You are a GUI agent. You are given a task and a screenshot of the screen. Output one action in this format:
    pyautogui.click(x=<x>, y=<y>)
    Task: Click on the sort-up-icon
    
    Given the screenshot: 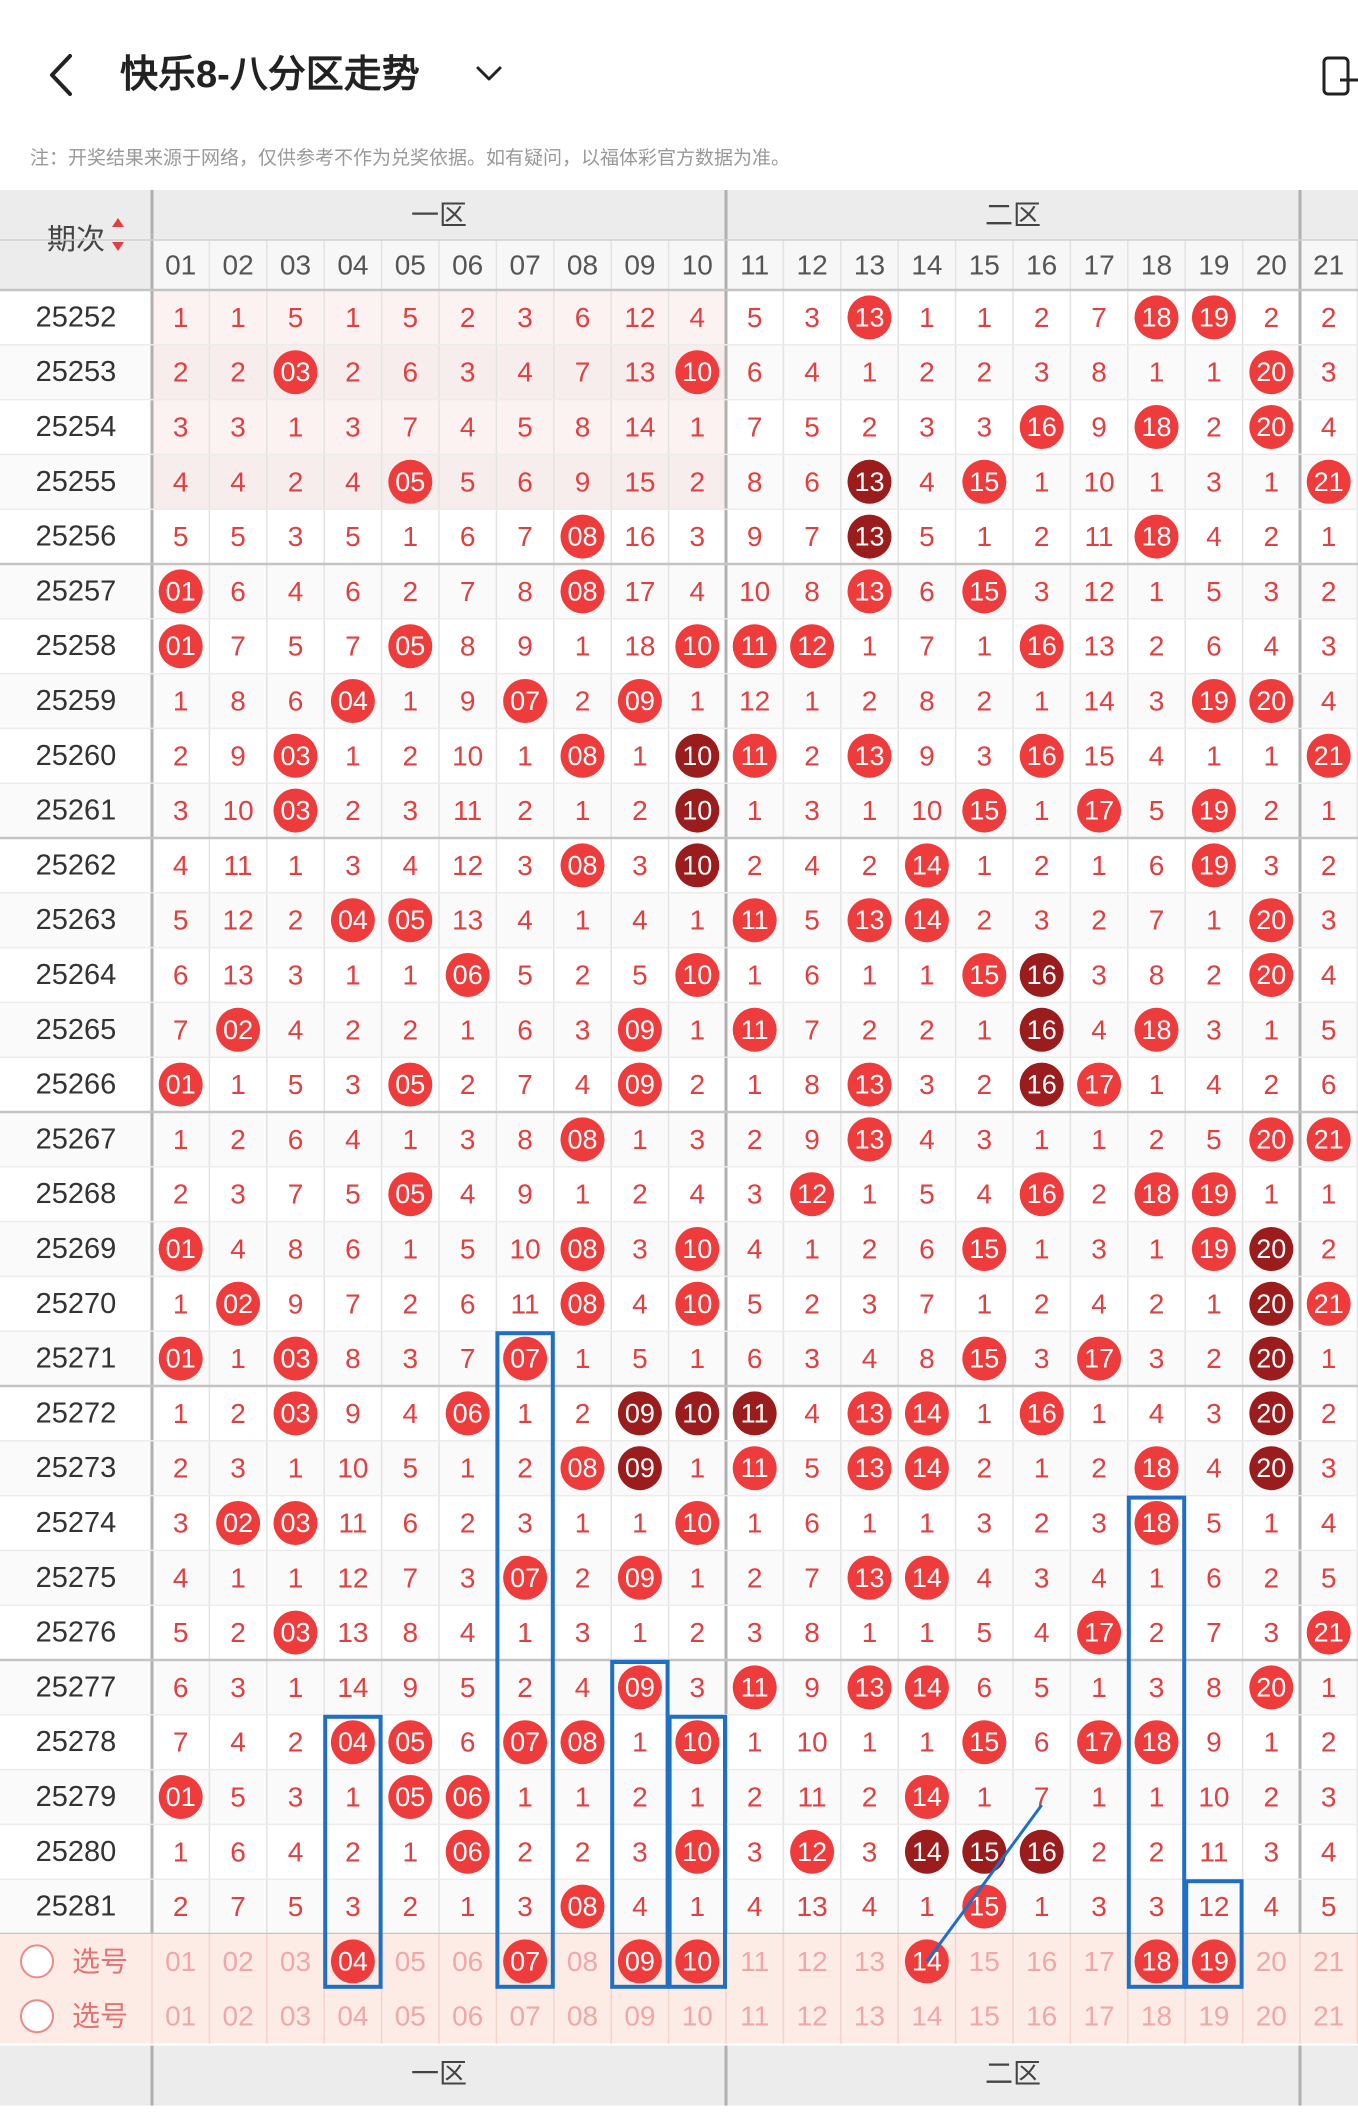 What is the action you would take?
    pyautogui.click(x=118, y=222)
    